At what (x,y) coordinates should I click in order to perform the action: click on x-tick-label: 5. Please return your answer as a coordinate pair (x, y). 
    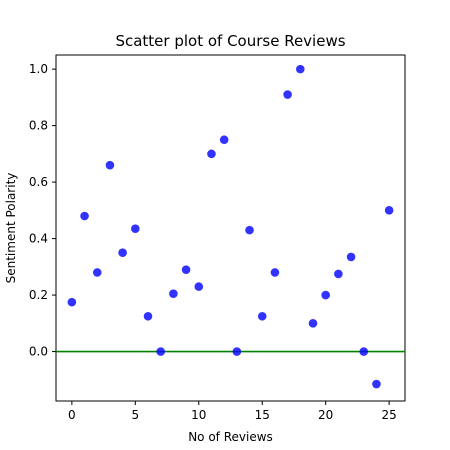
    Looking at the image, I should click on (135, 415).